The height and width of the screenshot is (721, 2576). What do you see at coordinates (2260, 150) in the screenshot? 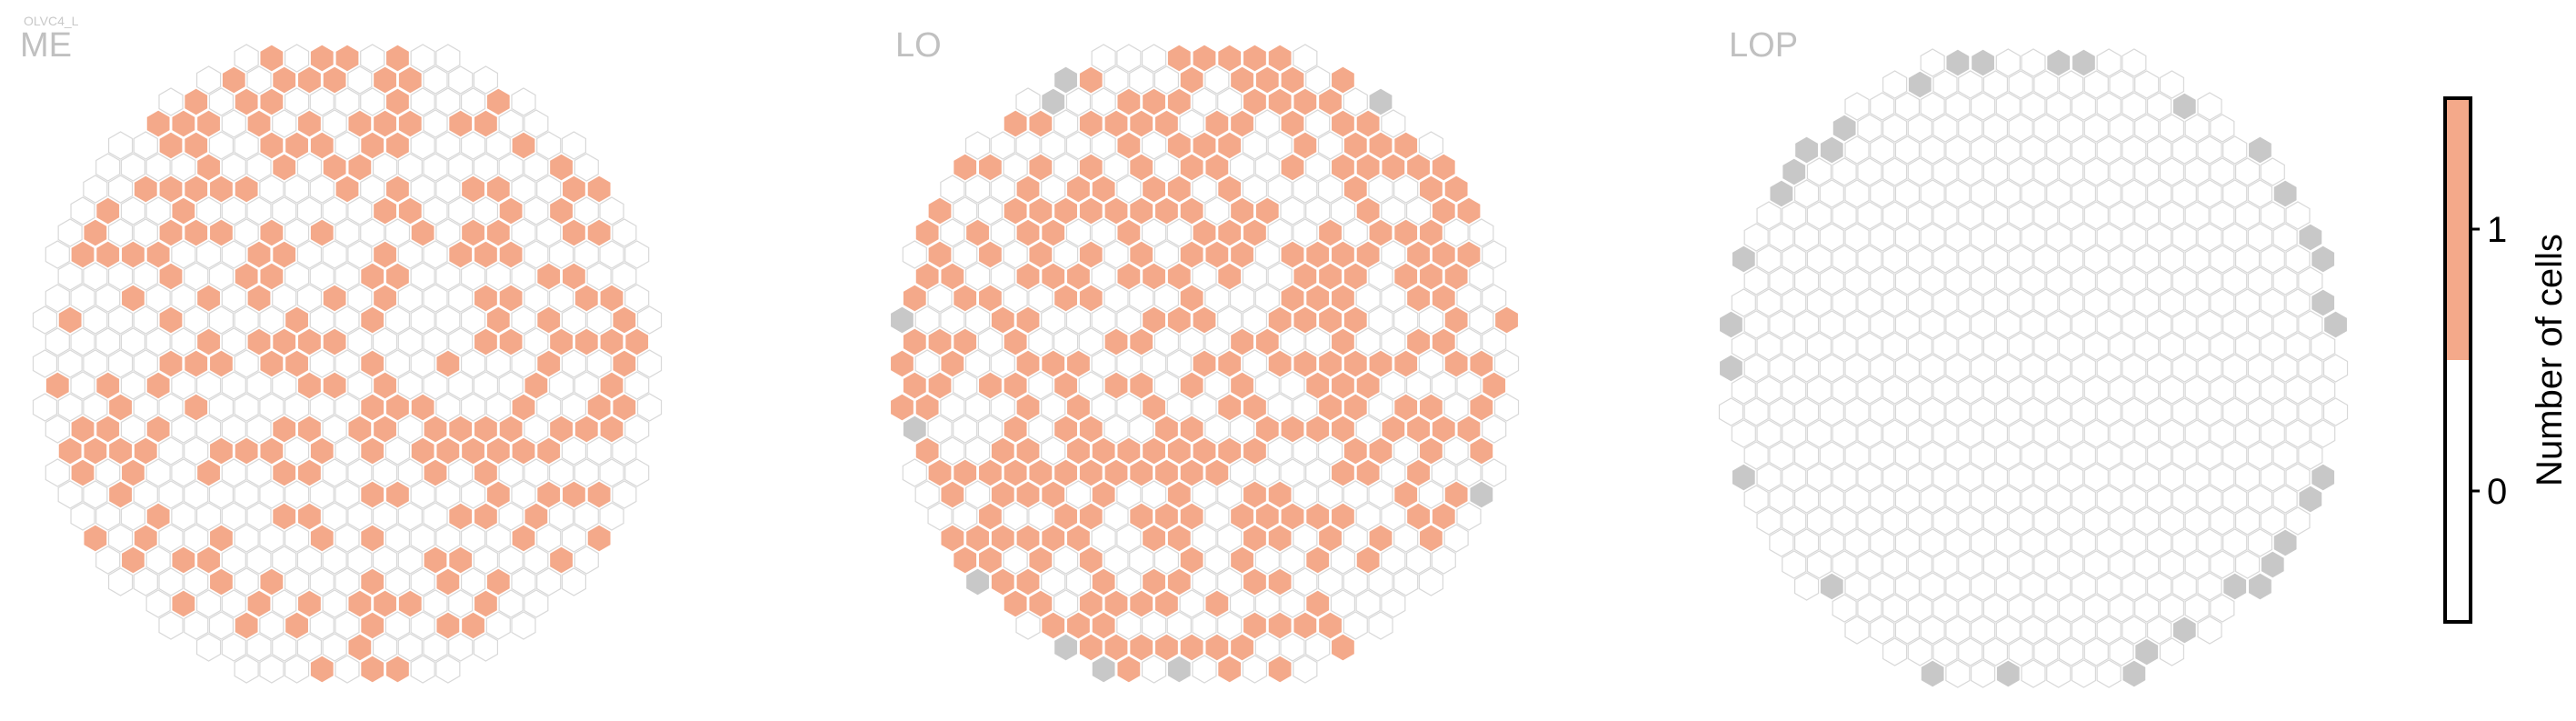
I see `hex-column-missing` at bounding box center [2260, 150].